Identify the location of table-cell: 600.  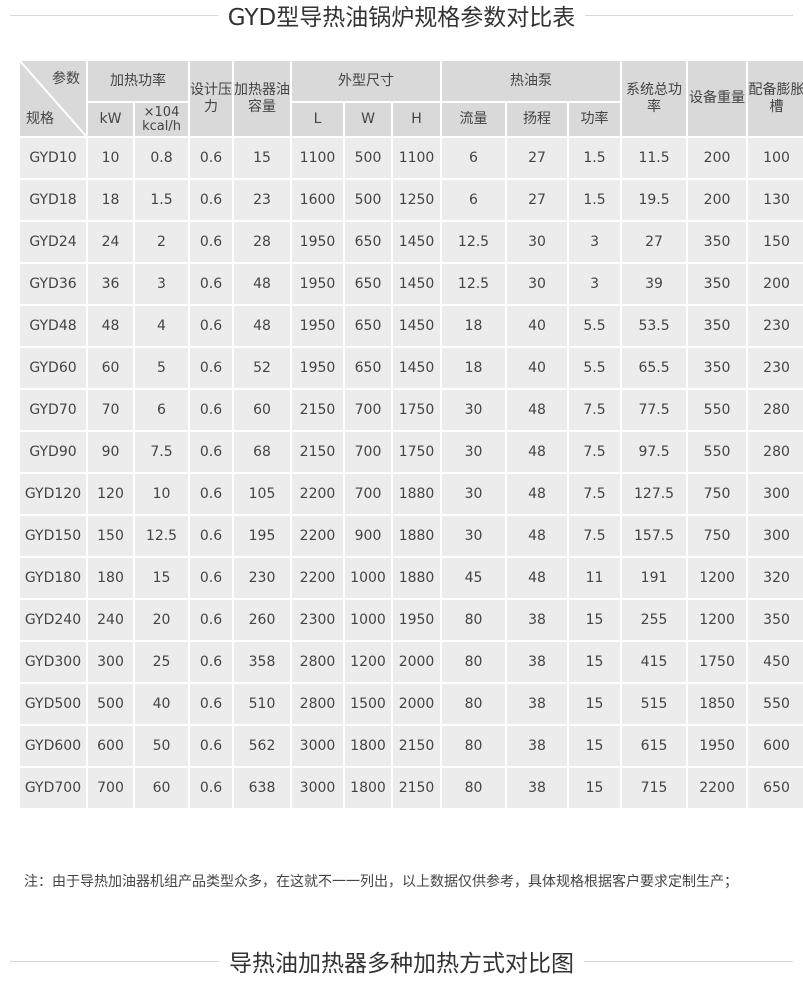
(774, 746).